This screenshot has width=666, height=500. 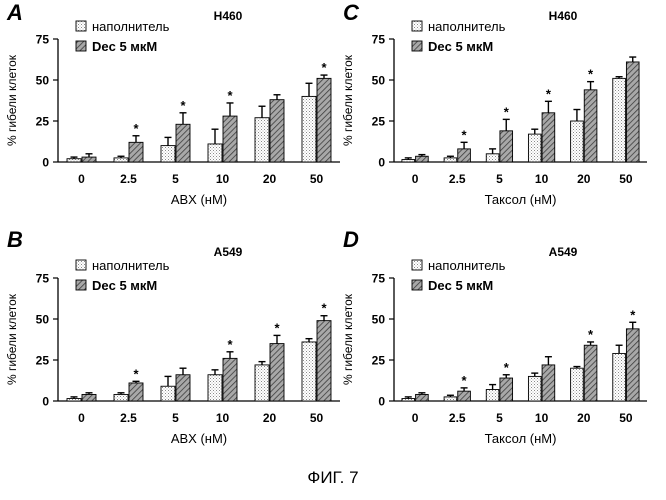 What do you see at coordinates (228, 252) in the screenshot?
I see `chart-title: A549` at bounding box center [228, 252].